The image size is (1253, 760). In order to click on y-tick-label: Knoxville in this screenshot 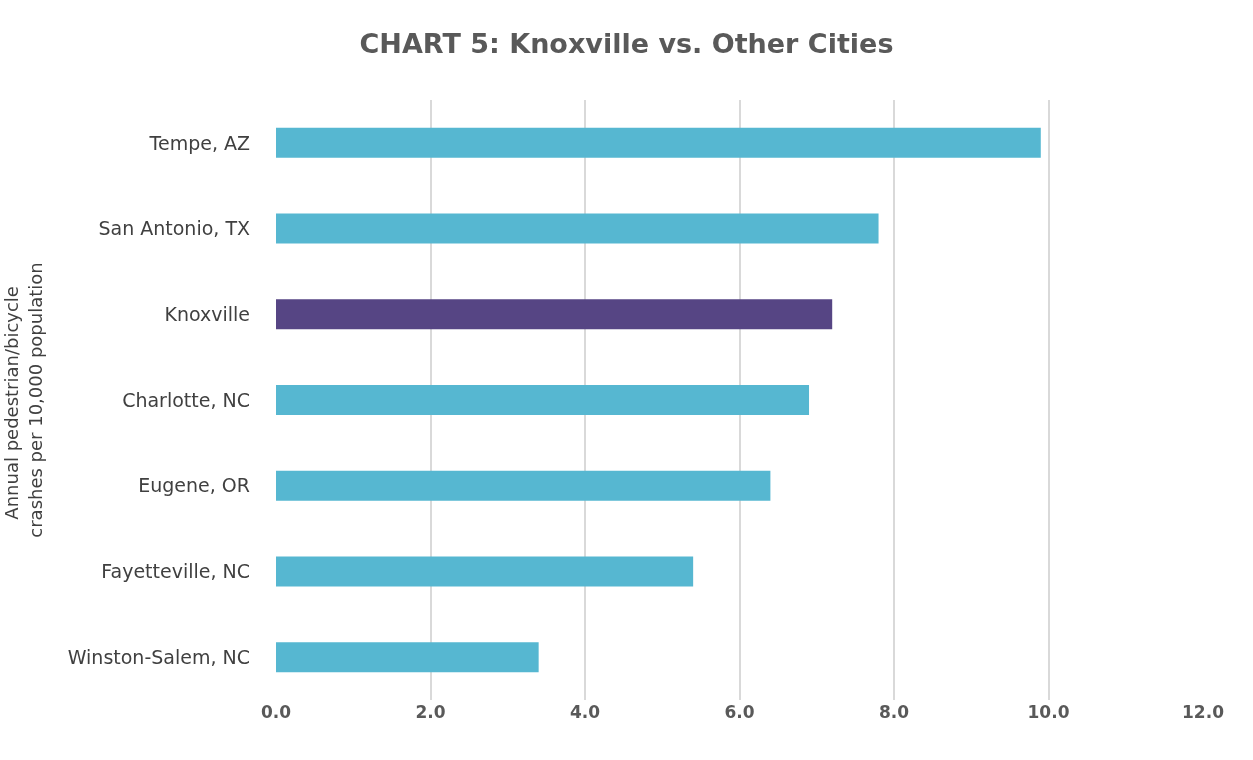, I will do `click(207, 313)`.